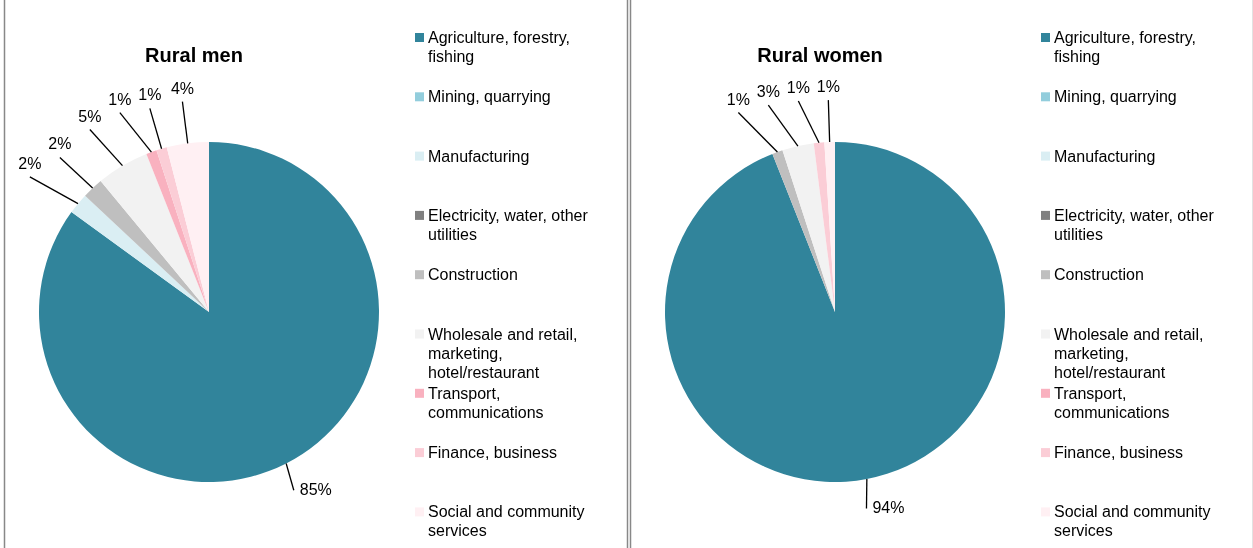 The height and width of the screenshot is (548, 1253). I want to click on data-label: 85%, so click(315, 490).